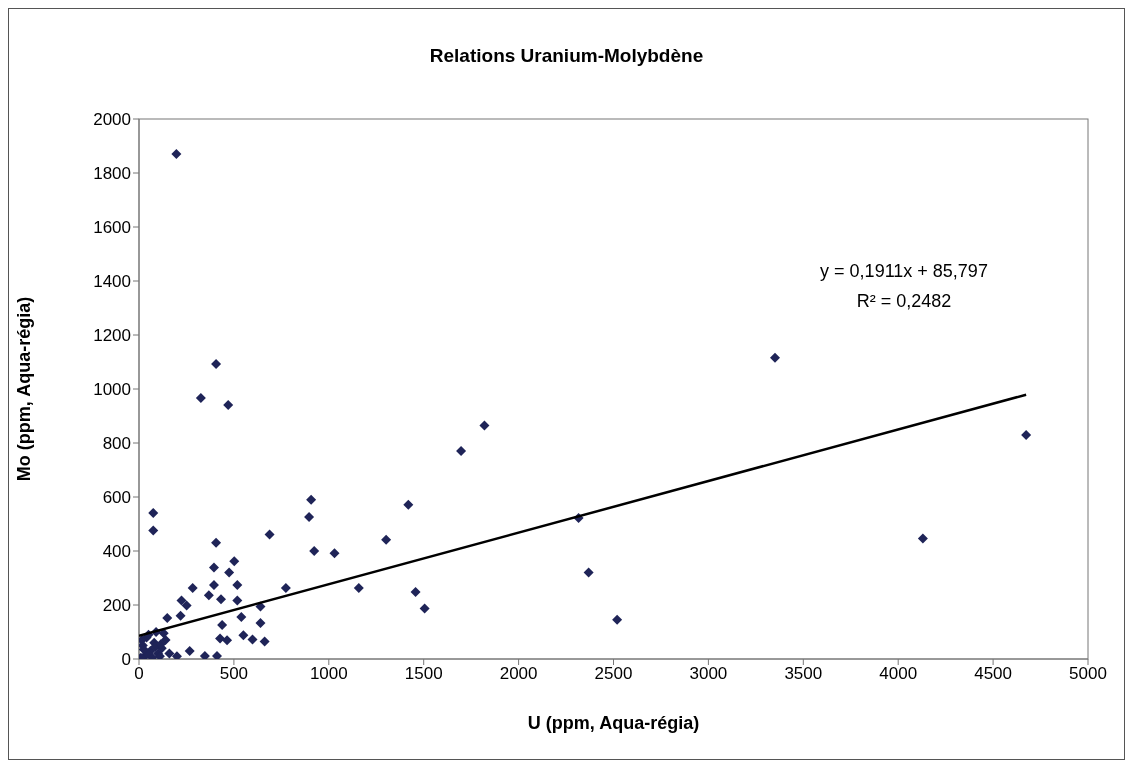  I want to click on annotation: y = 0,1911x + 85,797, so click(904, 271).